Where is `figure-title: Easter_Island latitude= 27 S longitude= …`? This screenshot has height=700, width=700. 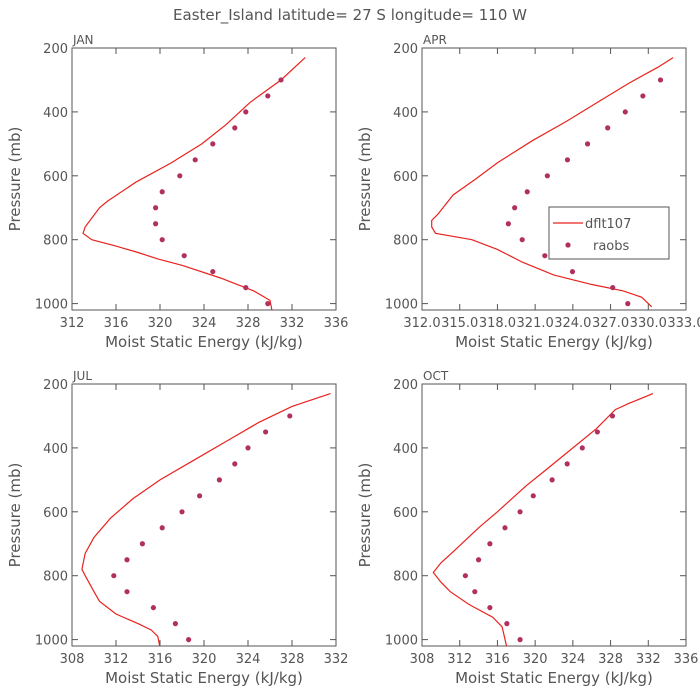 figure-title: Easter_Island latitude= 27 S longitude= … is located at coordinates (350, 15).